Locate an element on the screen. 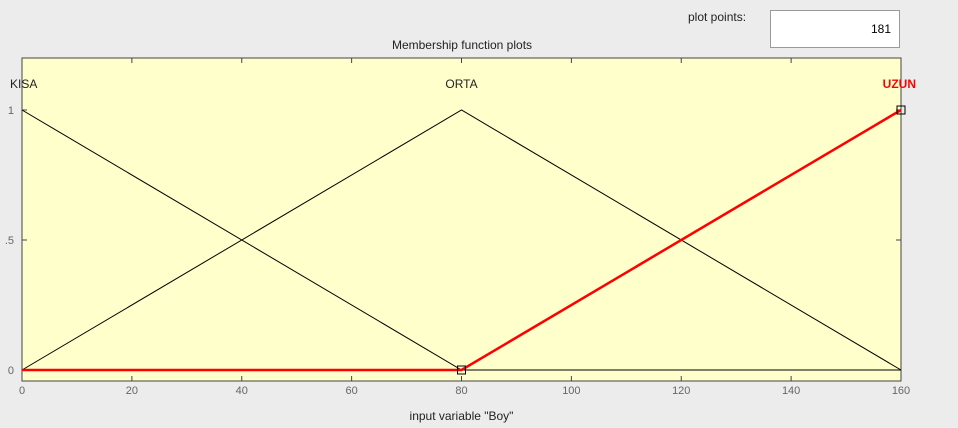 Image resolution: width=958 pixels, height=428 pixels. x-tick-label: 40 is located at coordinates (242, 391).